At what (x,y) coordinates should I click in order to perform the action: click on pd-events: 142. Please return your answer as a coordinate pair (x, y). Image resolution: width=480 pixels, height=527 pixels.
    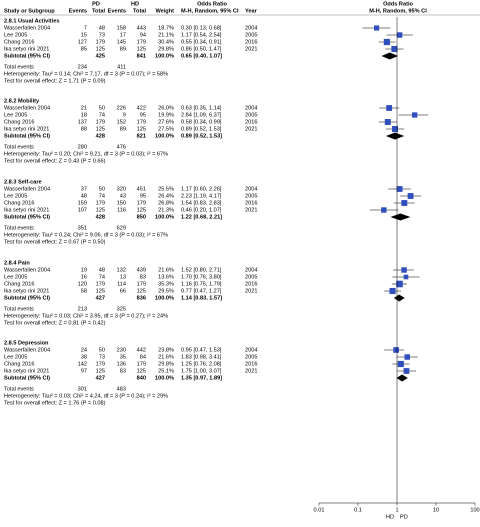
    Looking at the image, I should click on (82, 364).